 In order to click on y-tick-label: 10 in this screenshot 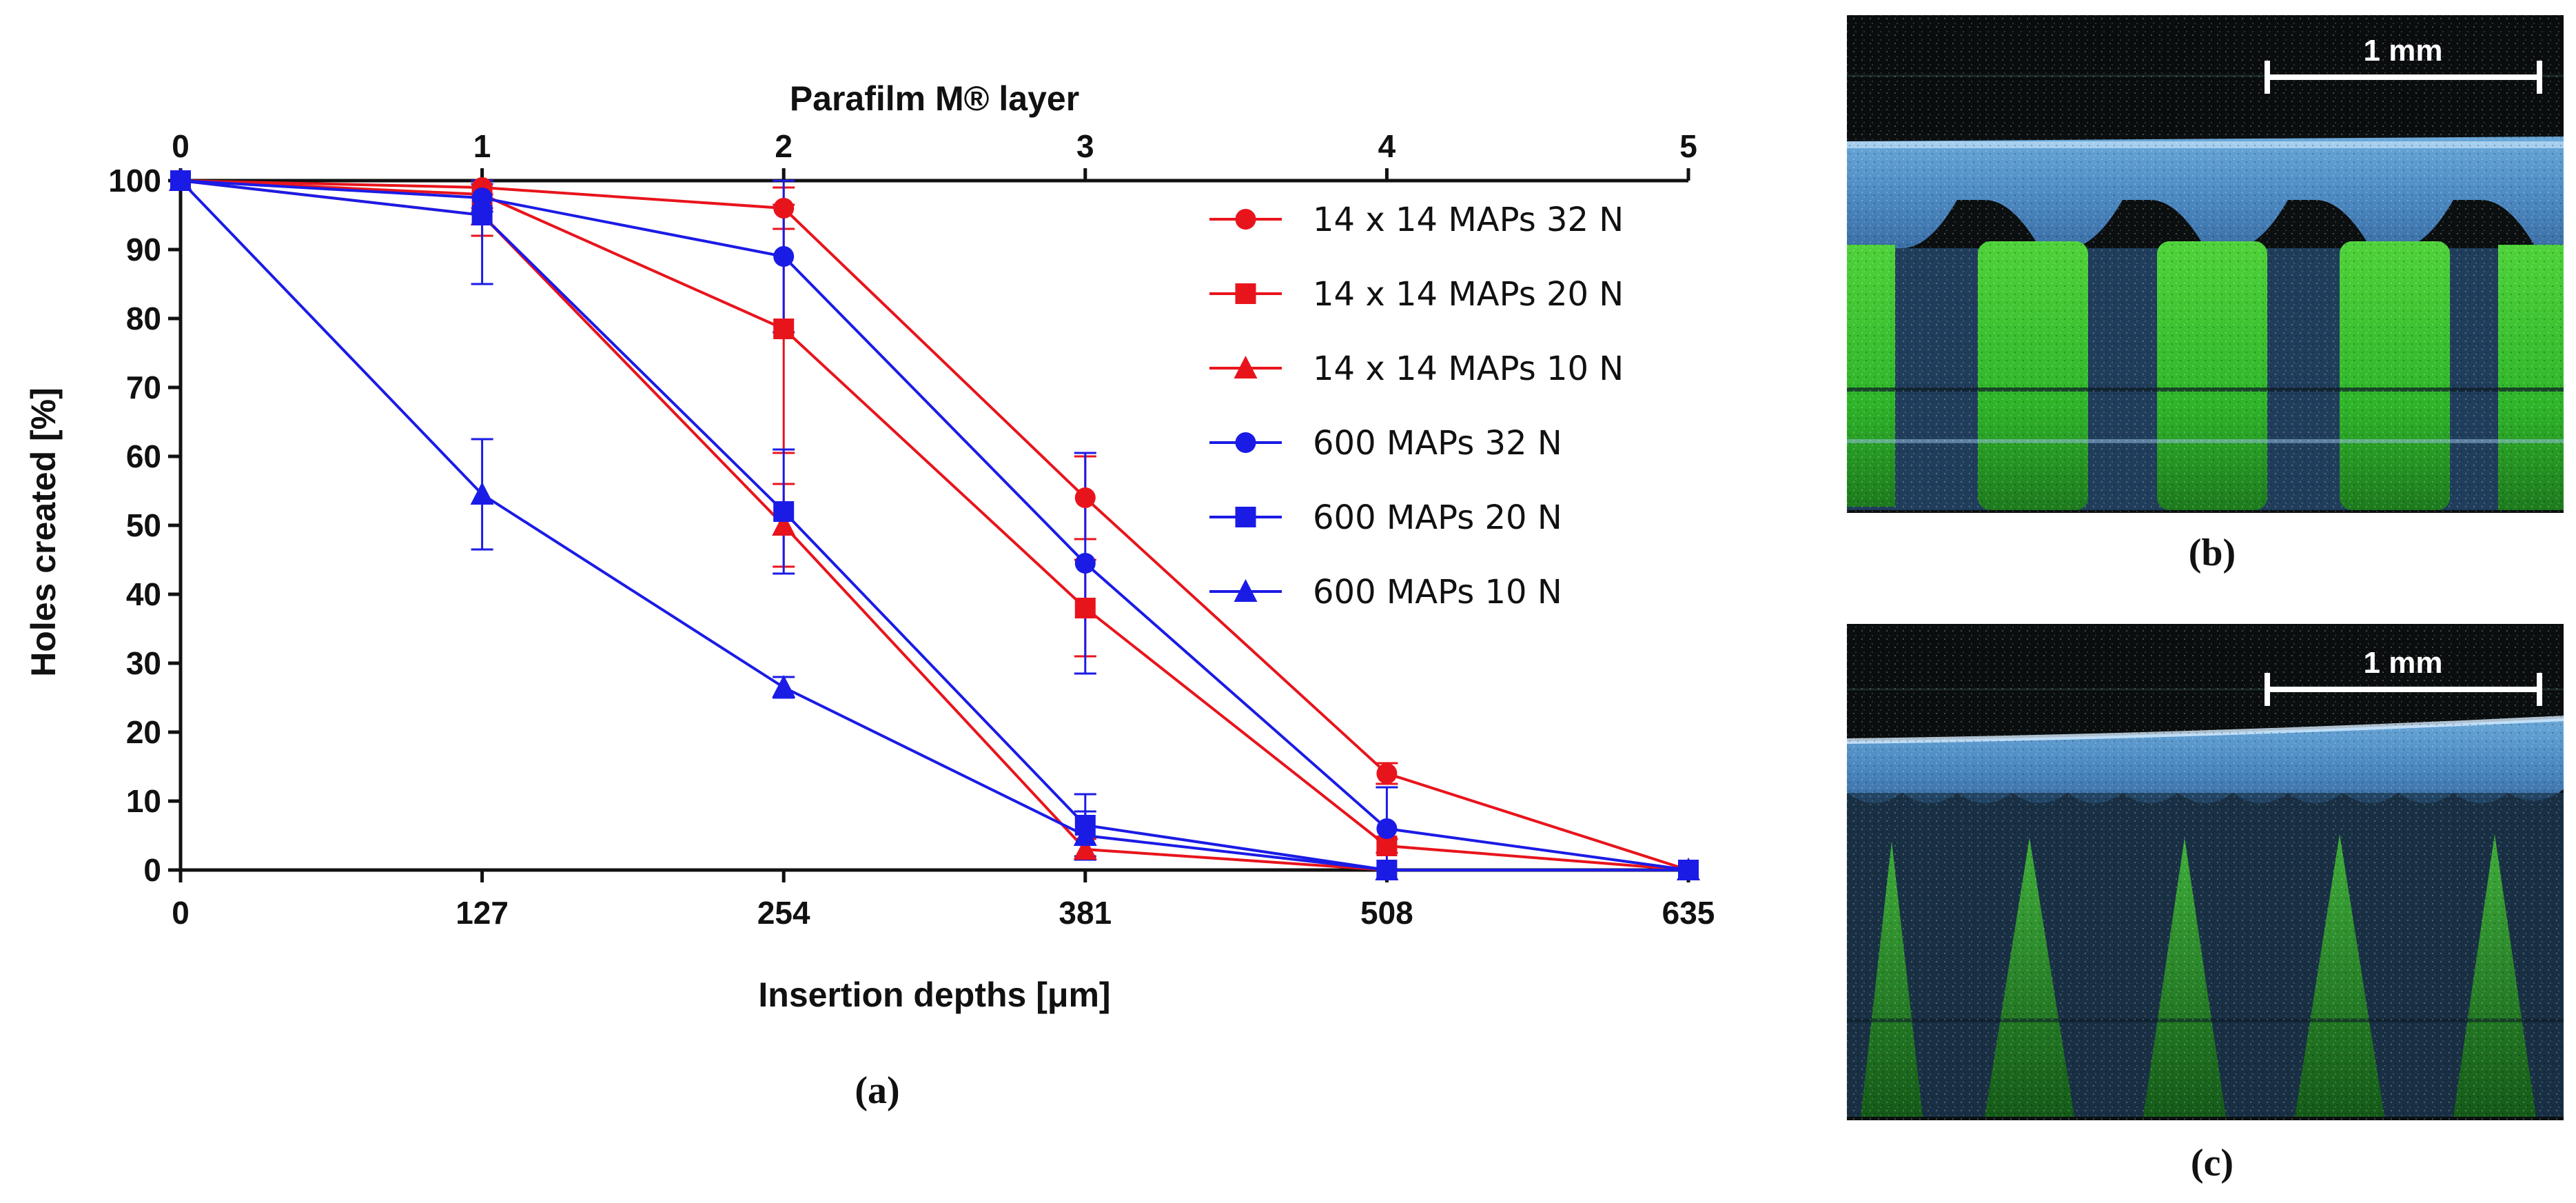, I will do `click(143, 801)`.